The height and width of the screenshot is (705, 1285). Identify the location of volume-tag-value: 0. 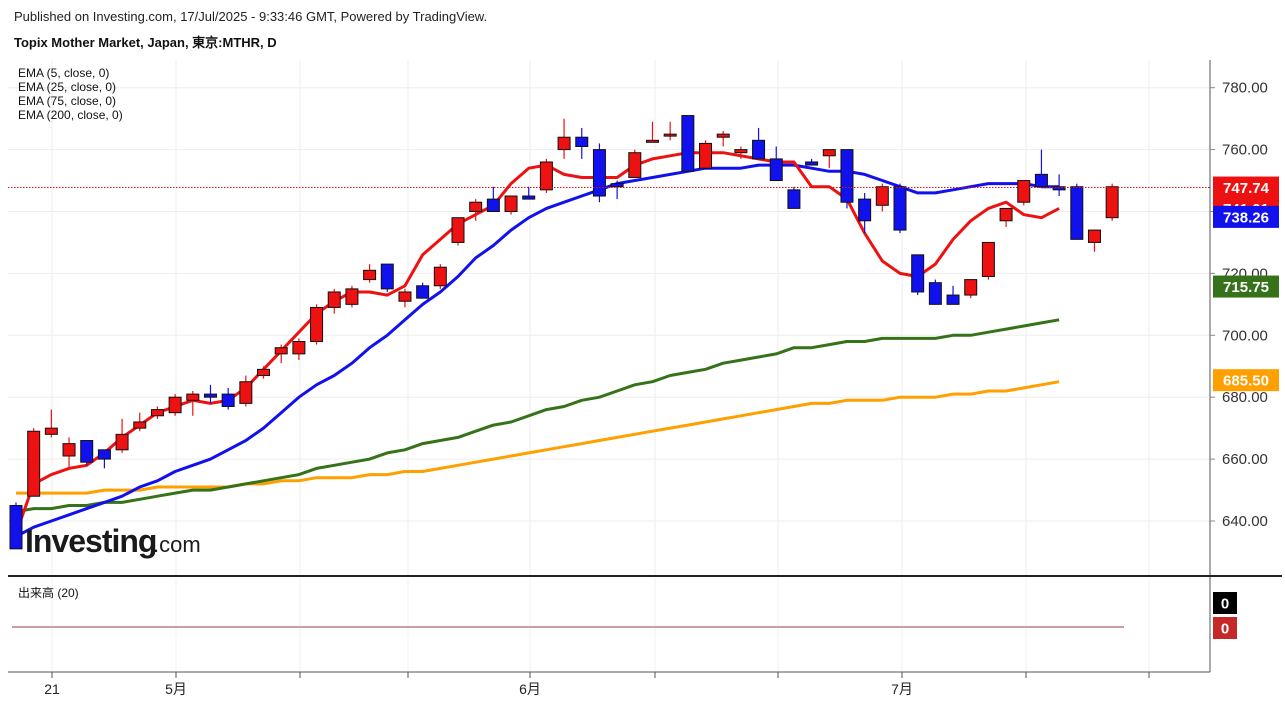
(1225, 629).